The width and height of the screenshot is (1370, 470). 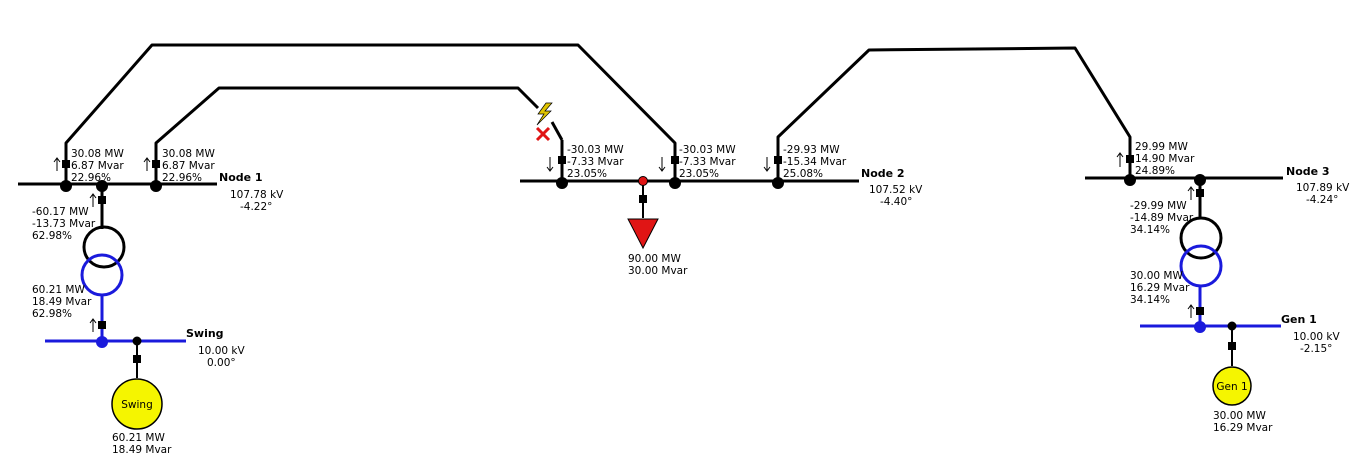 I want to click on bus-name-node1: Node 1, so click(x=241, y=177).